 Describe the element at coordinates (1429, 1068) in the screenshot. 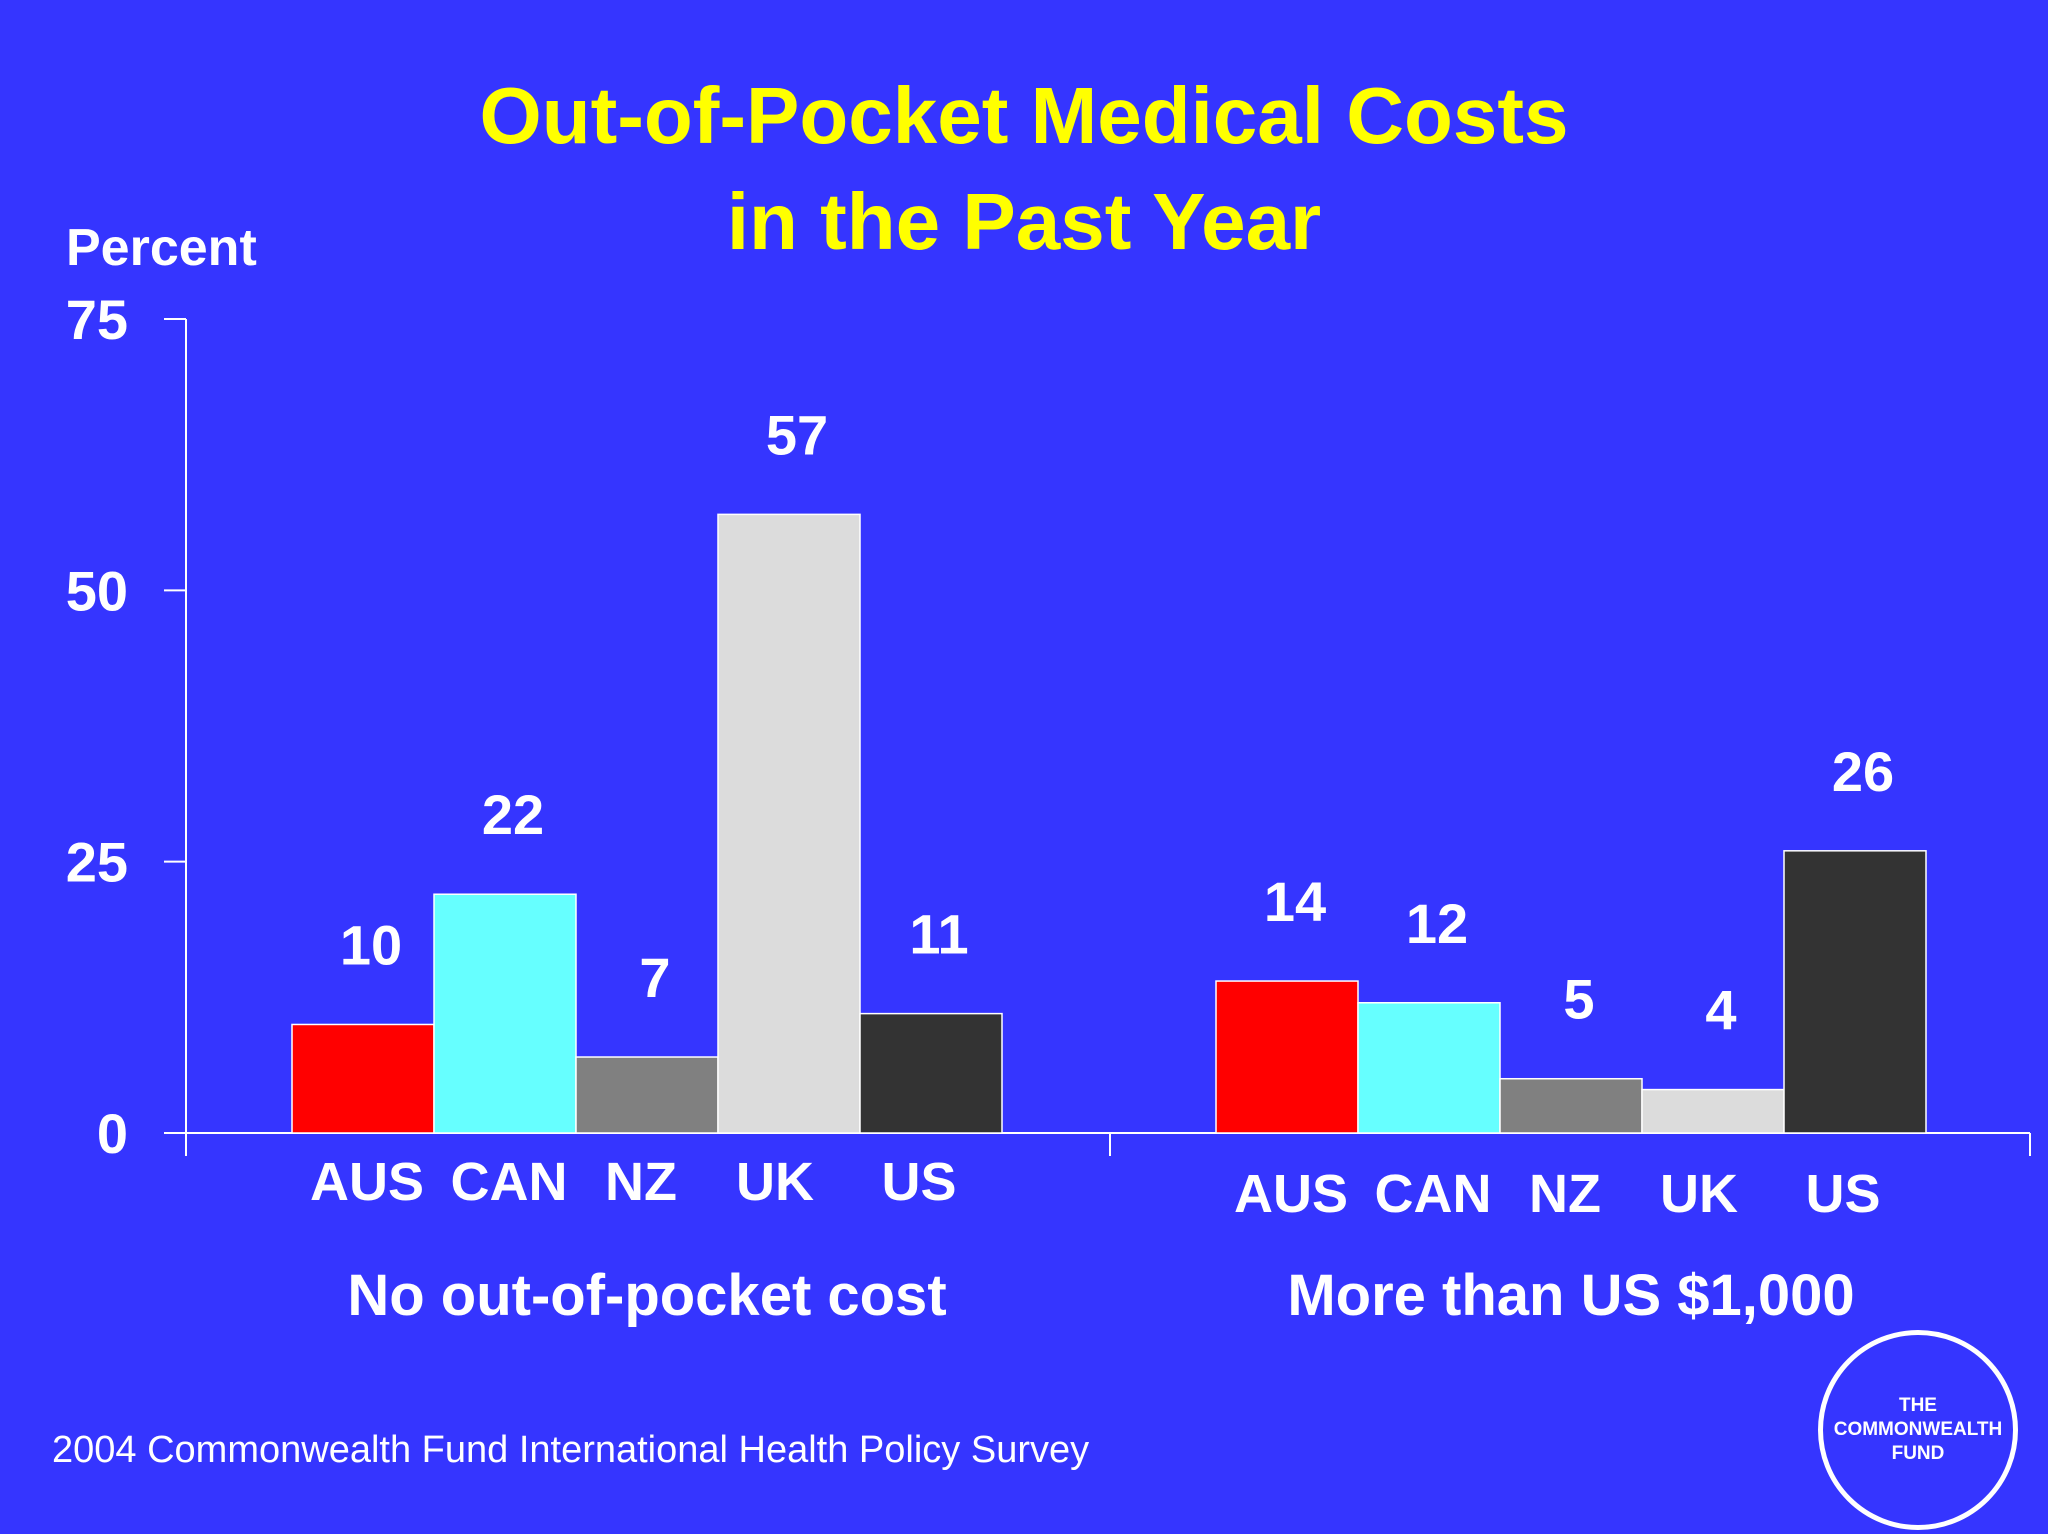

I see `bar-2-can` at that location.